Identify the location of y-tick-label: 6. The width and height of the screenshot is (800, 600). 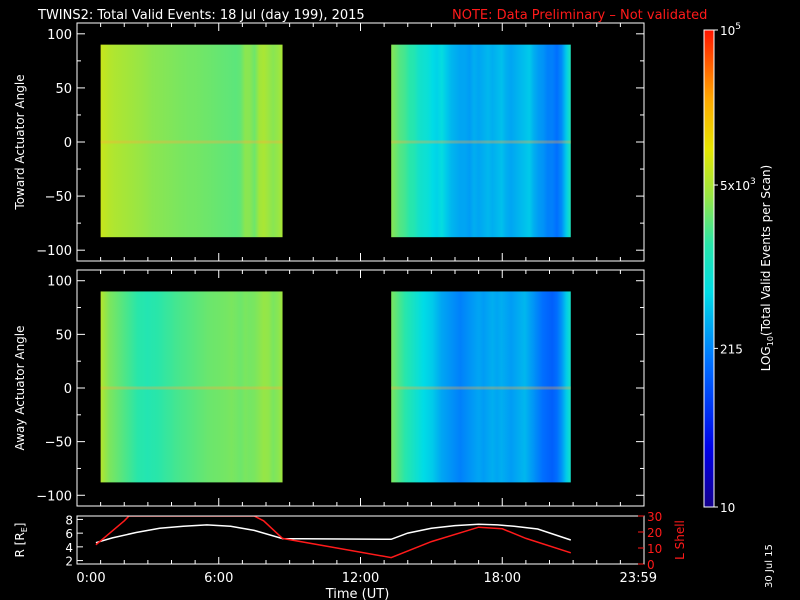
(69, 534).